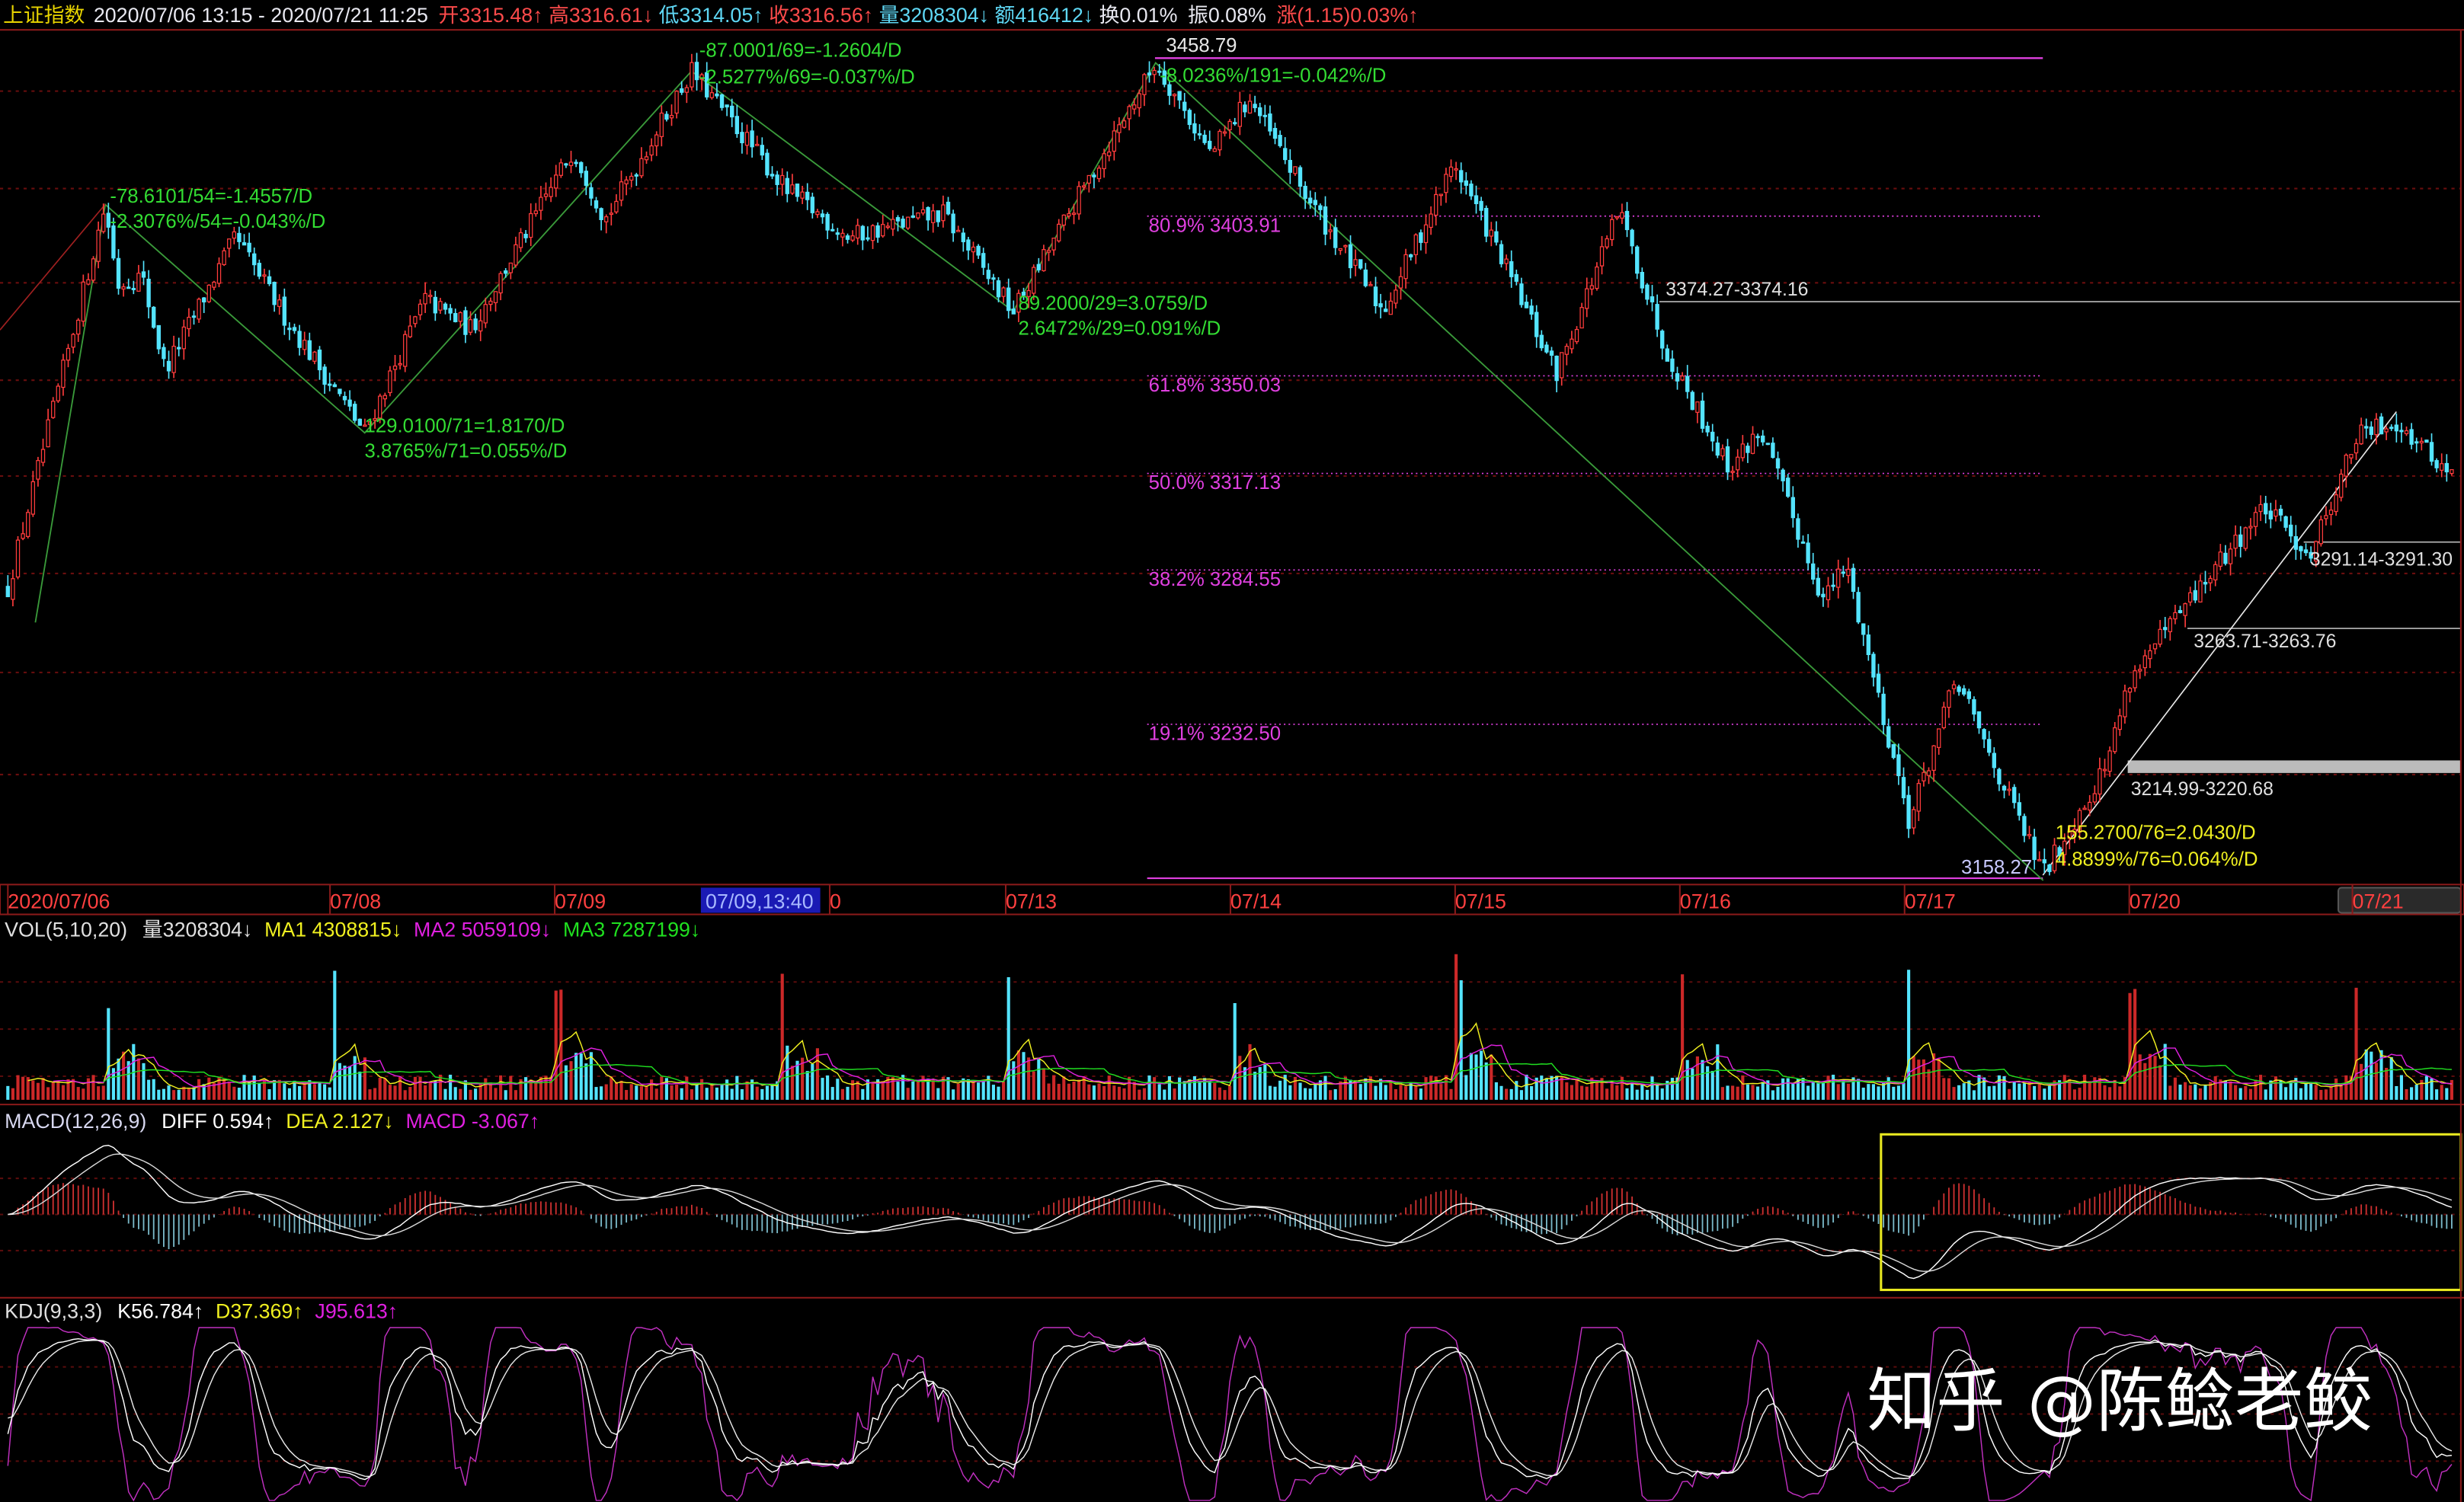 The height and width of the screenshot is (1502, 2464). What do you see at coordinates (491, 15) in the screenshot?
I see `open-value: 开3315.48↑` at bounding box center [491, 15].